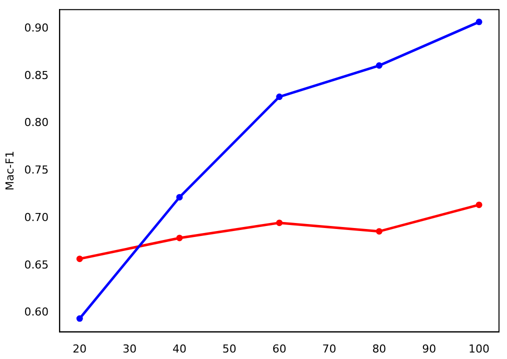 The width and height of the screenshot is (507, 359). I want to click on y-tick-label: 0.60, so click(36, 312).